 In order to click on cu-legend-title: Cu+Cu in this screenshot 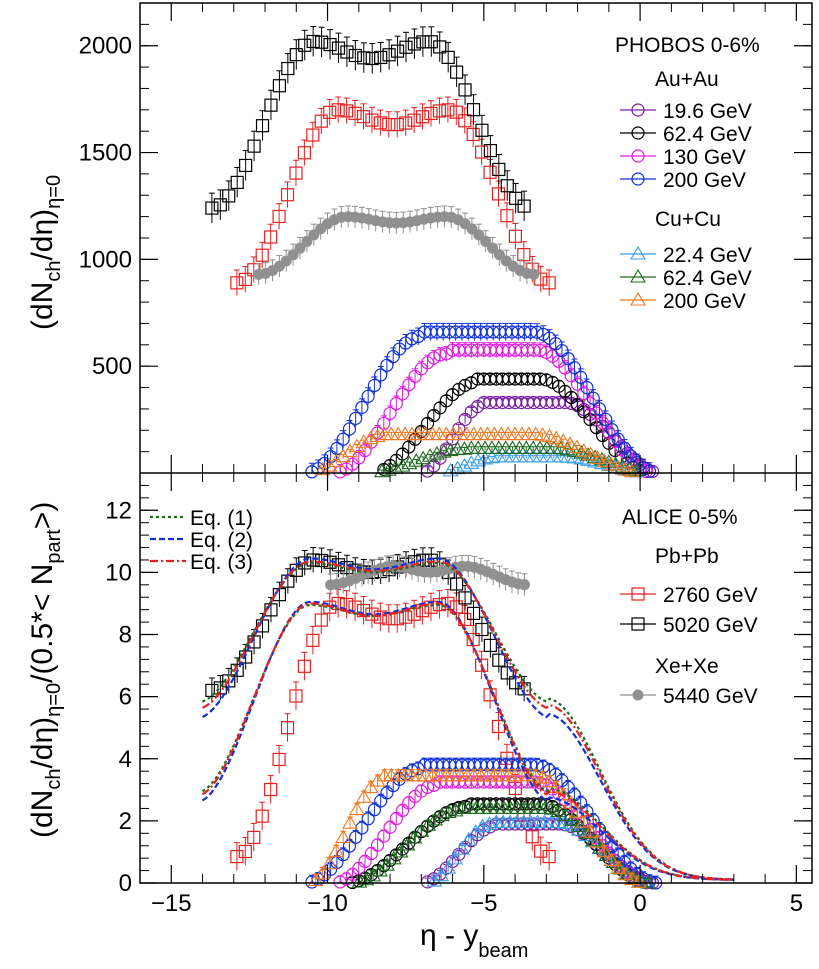, I will do `click(688, 219)`.